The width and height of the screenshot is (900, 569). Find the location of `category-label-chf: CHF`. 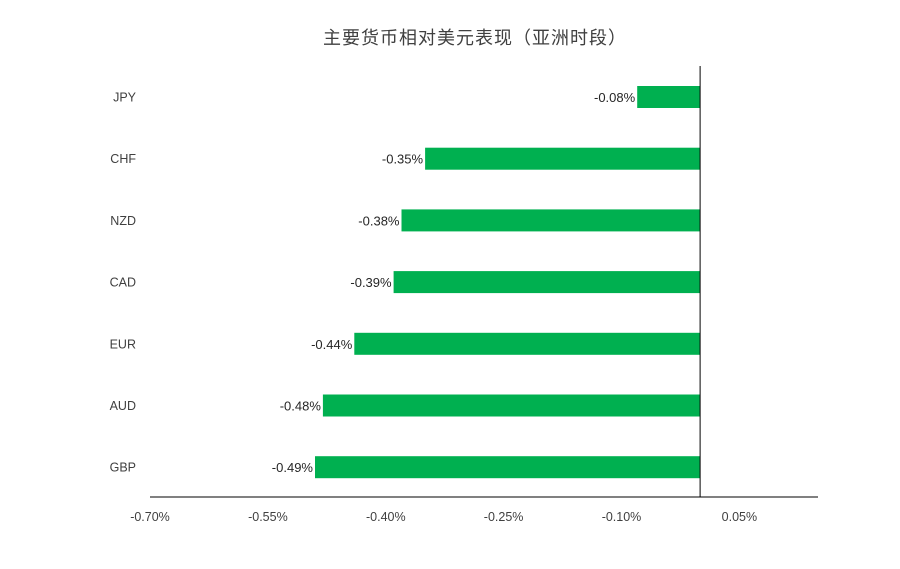

category-label-chf: CHF is located at coordinates (123, 159).